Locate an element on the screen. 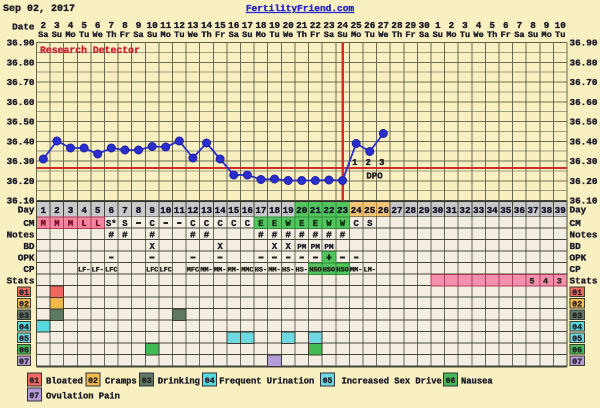 This screenshot has width=600, height=408. svg-text: 4 is located at coordinates (84, 210).